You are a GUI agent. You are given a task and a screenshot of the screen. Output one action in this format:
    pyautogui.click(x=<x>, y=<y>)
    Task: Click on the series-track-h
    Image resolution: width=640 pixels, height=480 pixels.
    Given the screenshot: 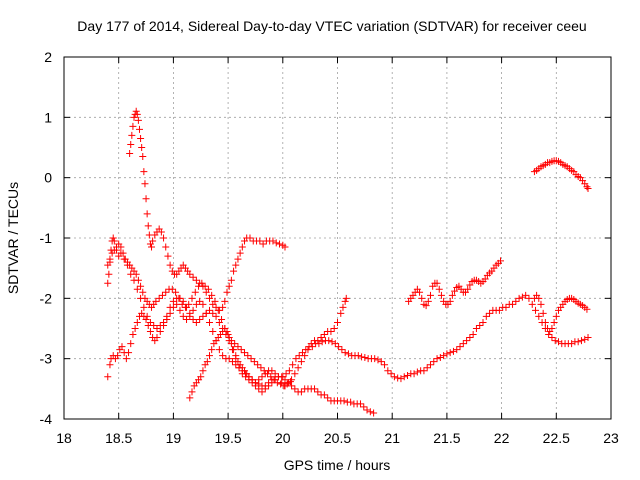 What is the action you would take?
    pyautogui.click(x=561, y=175)
    